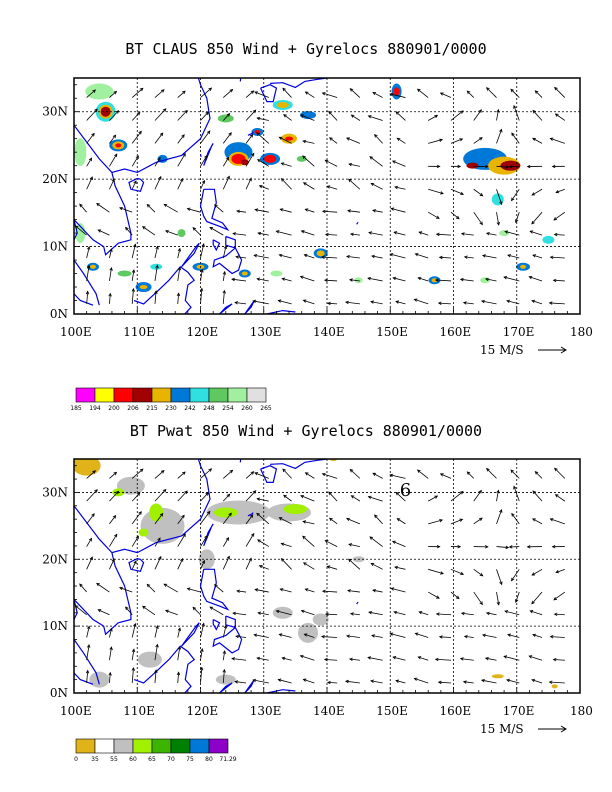 This screenshot has width=612, height=792. Describe the element at coordinates (114, 408) in the screenshot. I see `colorbar-label: 200` at that location.